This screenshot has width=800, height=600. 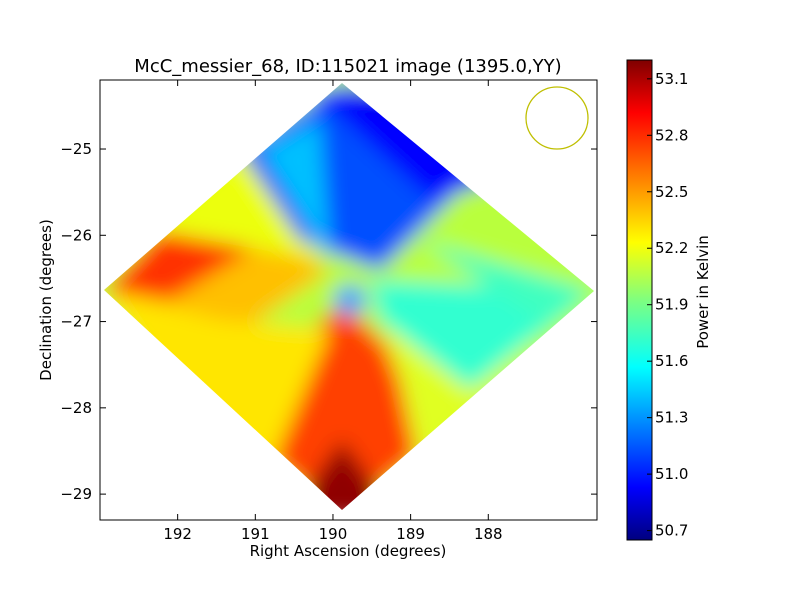 I want to click on beam-circle, so click(x=557, y=118).